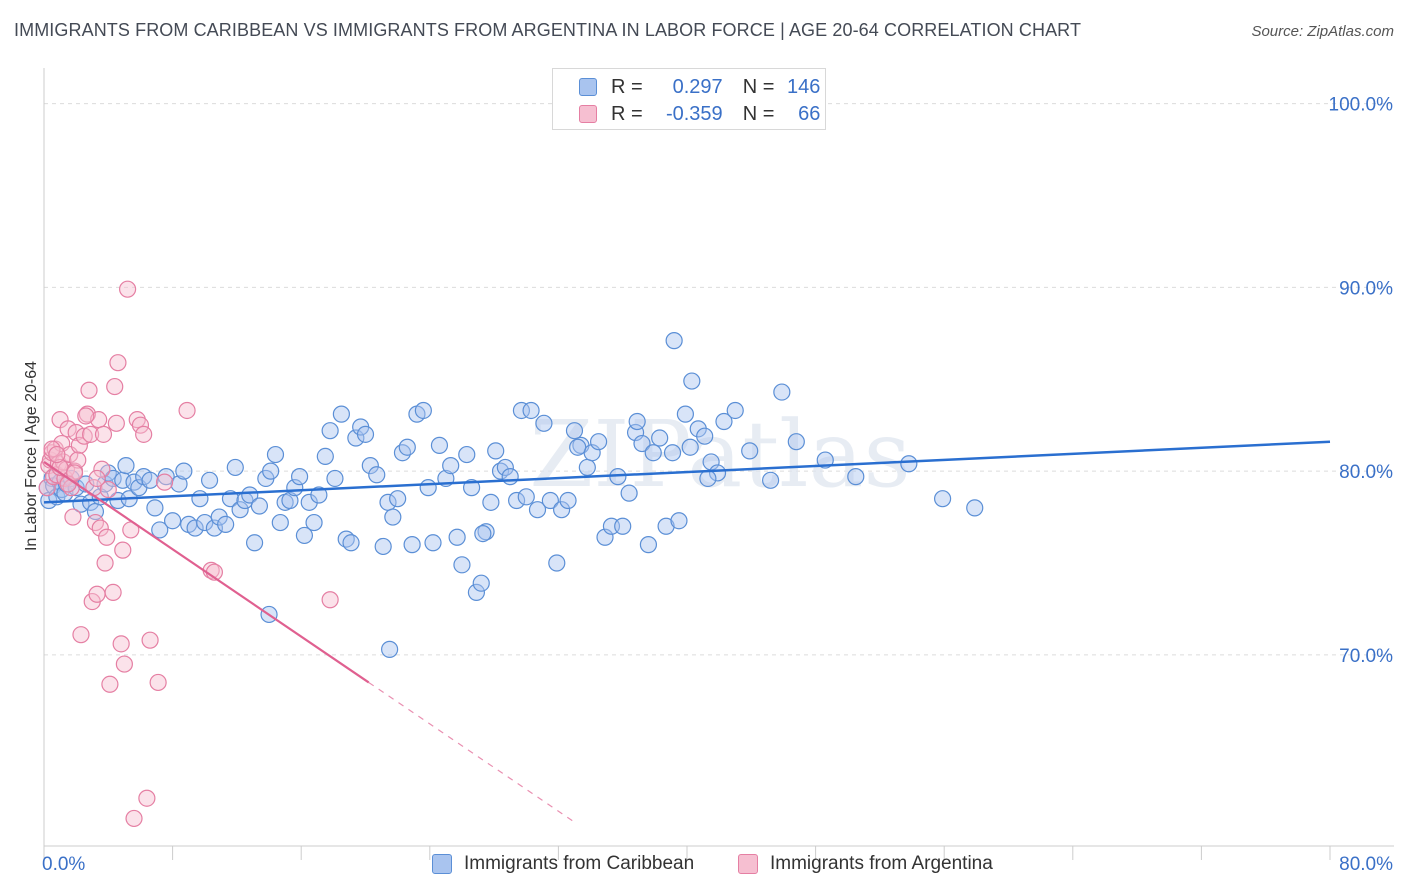  Describe the element at coordinates (1366, 656) in the screenshot. I see `y-tick-label: 70.0%` at that location.